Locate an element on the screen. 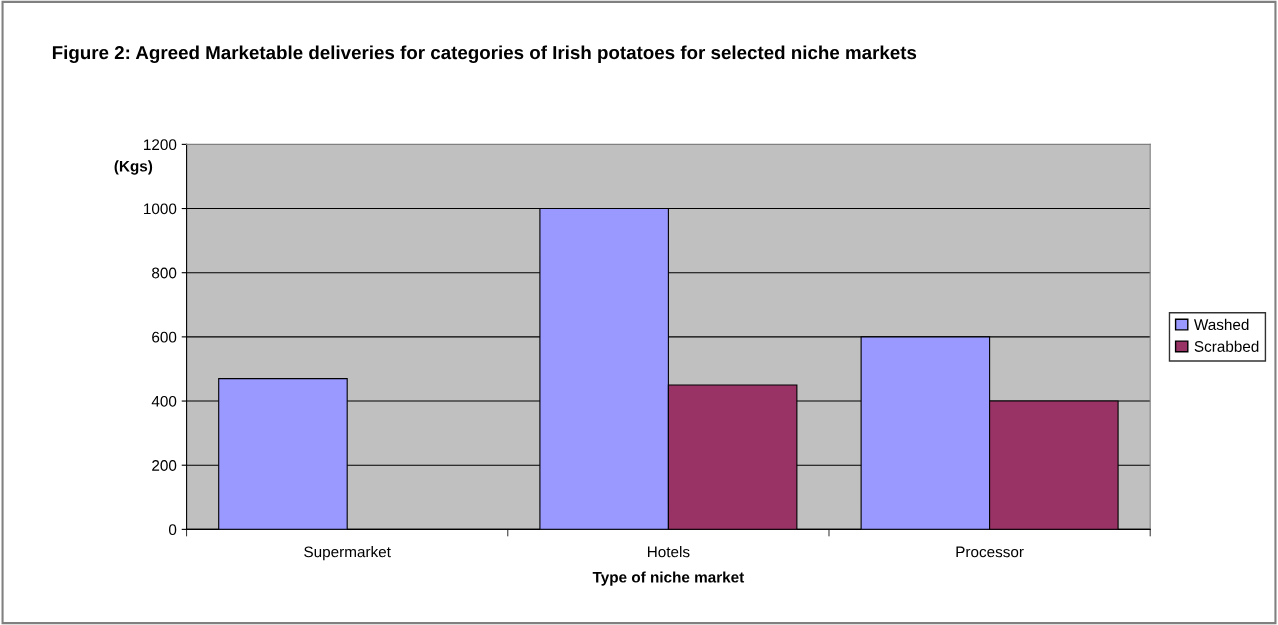 Image resolution: width=1278 pixels, height=625 pixels. x-tick-label: Hotels is located at coordinates (669, 552).